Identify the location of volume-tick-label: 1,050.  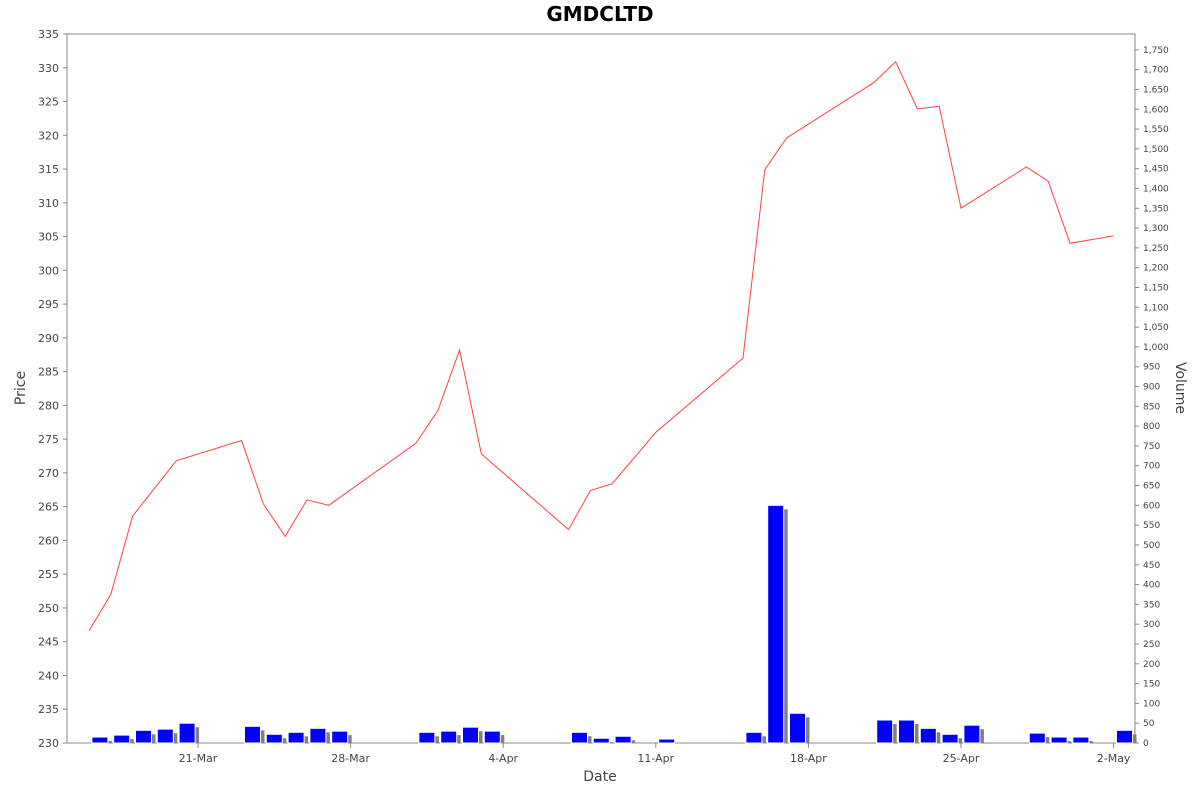
(1156, 328).